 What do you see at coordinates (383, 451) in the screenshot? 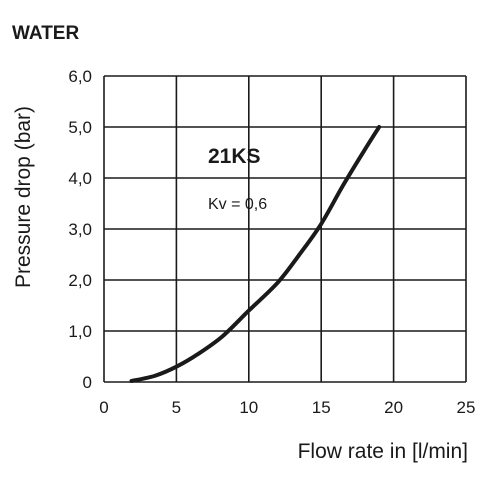
I see `x-axis-title: Flow rate in [l/min]` at bounding box center [383, 451].